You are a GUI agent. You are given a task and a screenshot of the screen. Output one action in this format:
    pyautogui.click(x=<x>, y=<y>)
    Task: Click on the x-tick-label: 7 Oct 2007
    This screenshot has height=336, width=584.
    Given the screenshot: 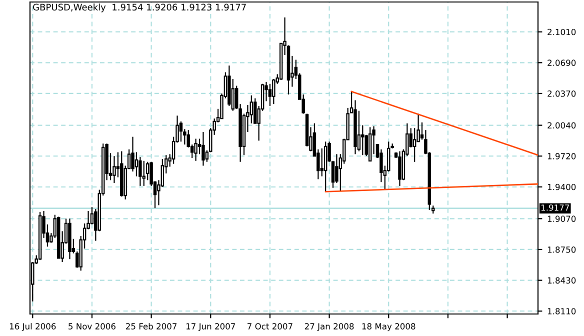 What is the action you would take?
    pyautogui.click(x=270, y=326)
    